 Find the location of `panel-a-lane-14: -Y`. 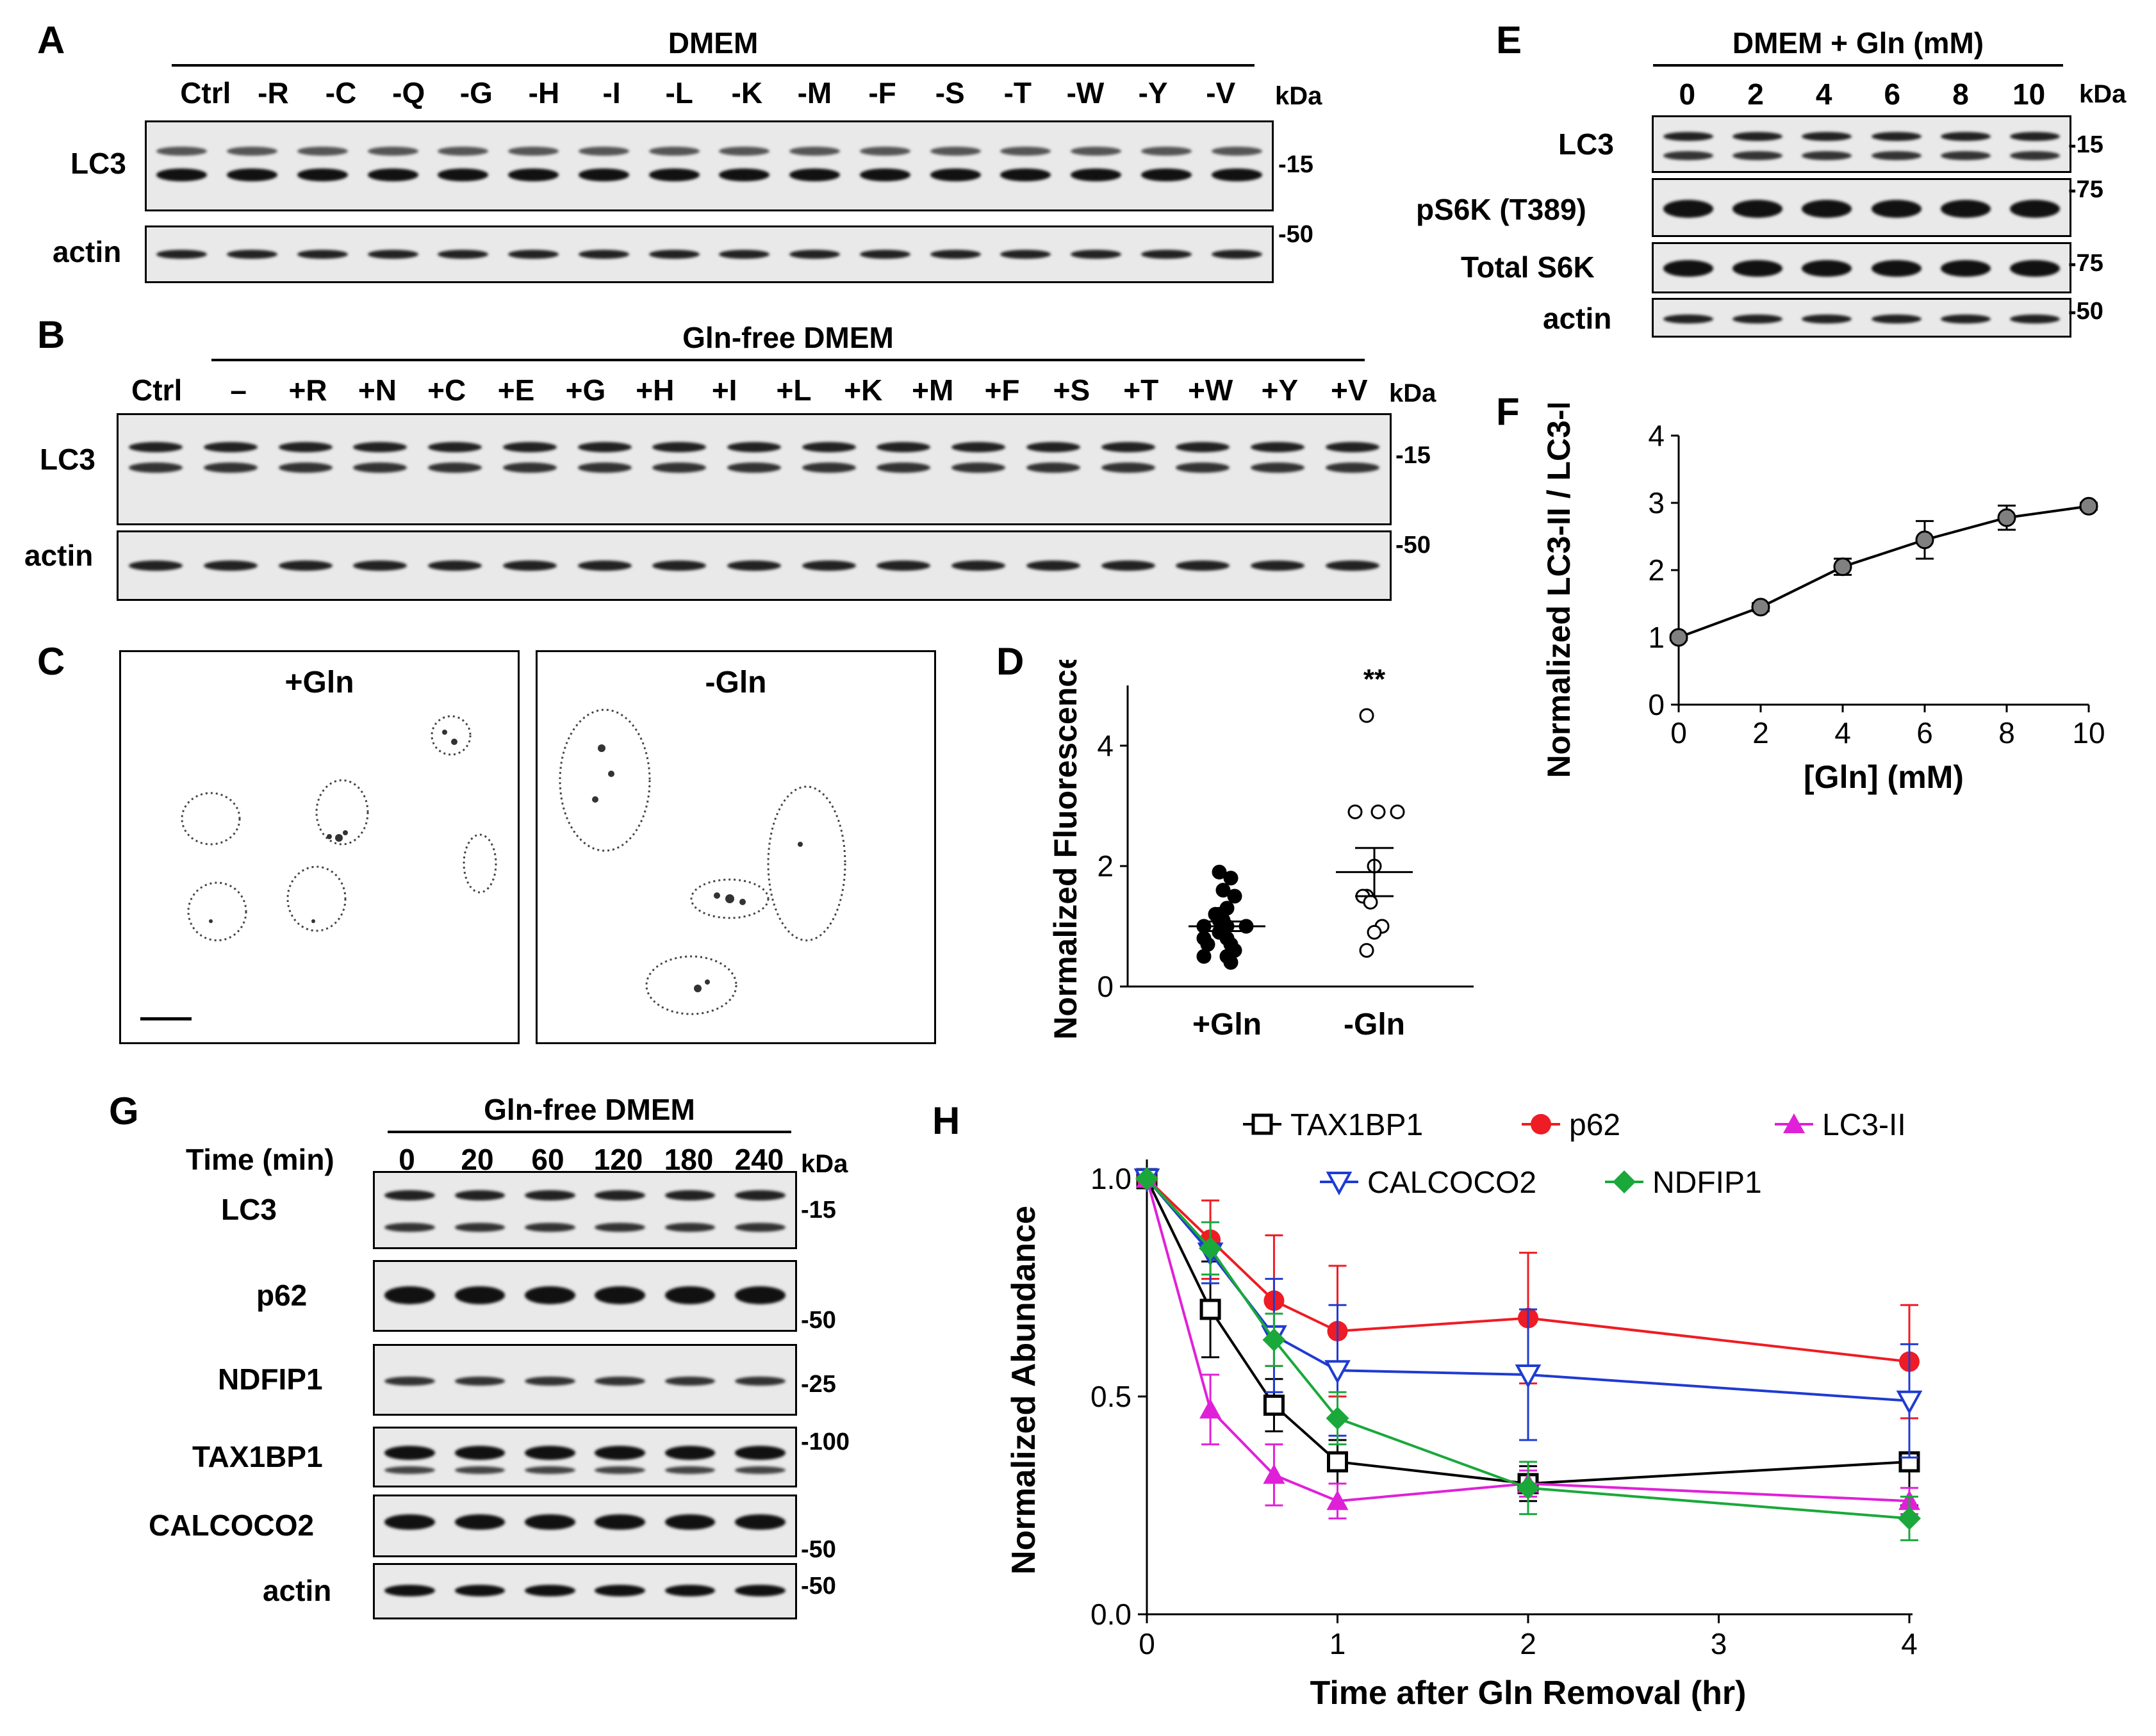

panel-a-lane-14: -Y is located at coordinates (1153, 93).